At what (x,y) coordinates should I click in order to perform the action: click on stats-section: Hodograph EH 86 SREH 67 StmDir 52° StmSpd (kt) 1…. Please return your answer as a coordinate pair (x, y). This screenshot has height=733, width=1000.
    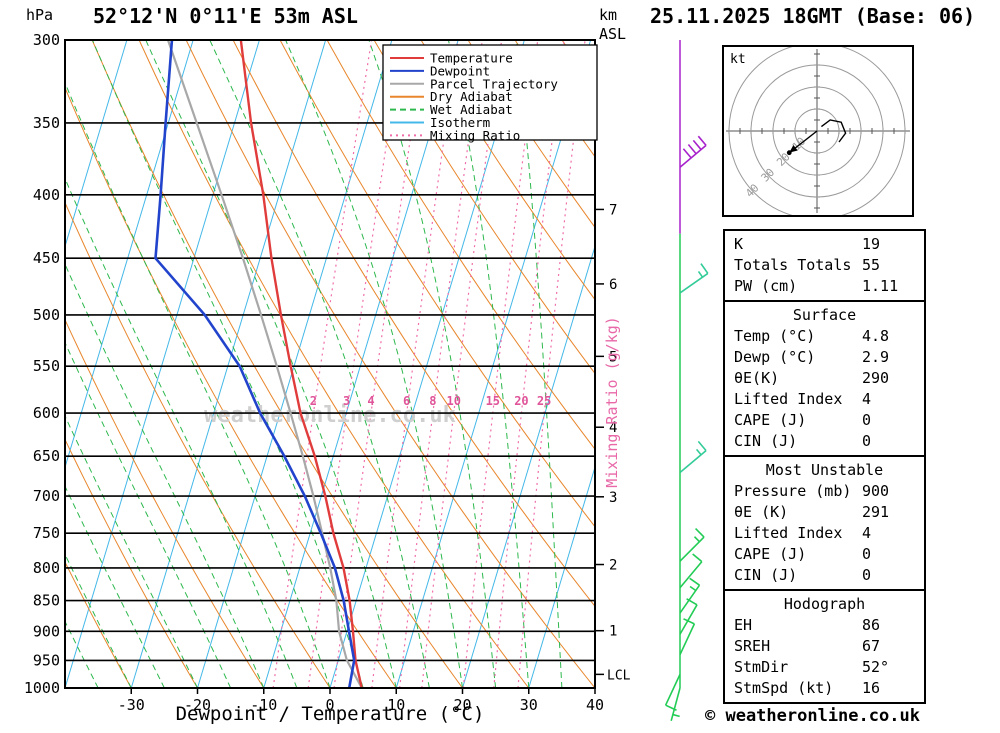
    Looking at the image, I should click on (824, 646).